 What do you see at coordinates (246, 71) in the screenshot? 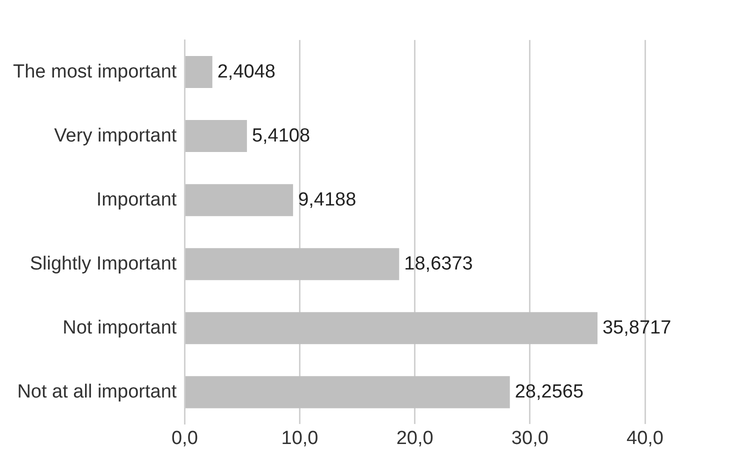
I see `data-label: 2,4048` at bounding box center [246, 71].